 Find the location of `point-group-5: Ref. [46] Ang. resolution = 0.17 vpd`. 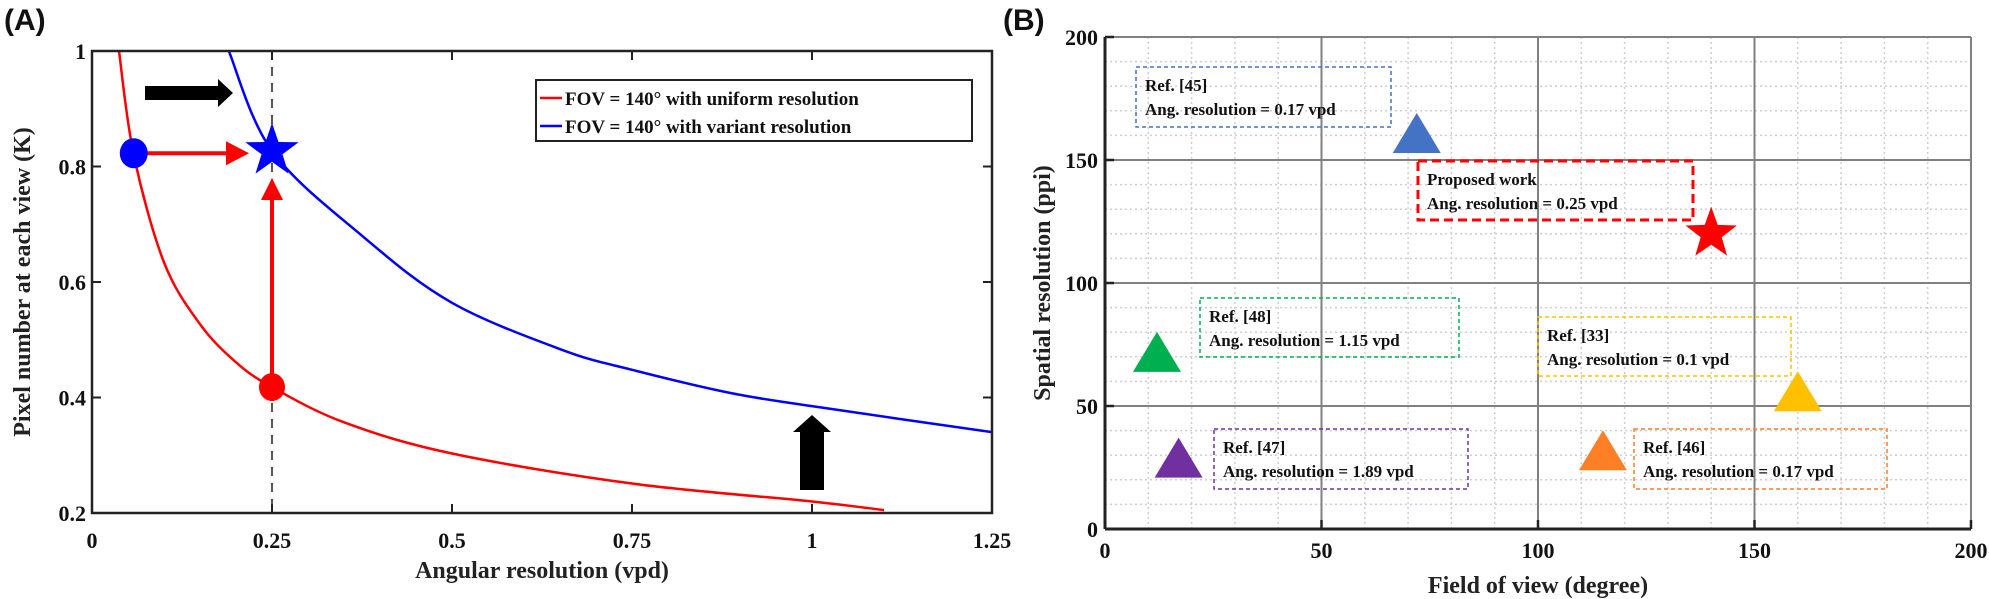

point-group-5: Ref. [46] Ang. resolution = 0.17 vpd is located at coordinates (1733, 459).